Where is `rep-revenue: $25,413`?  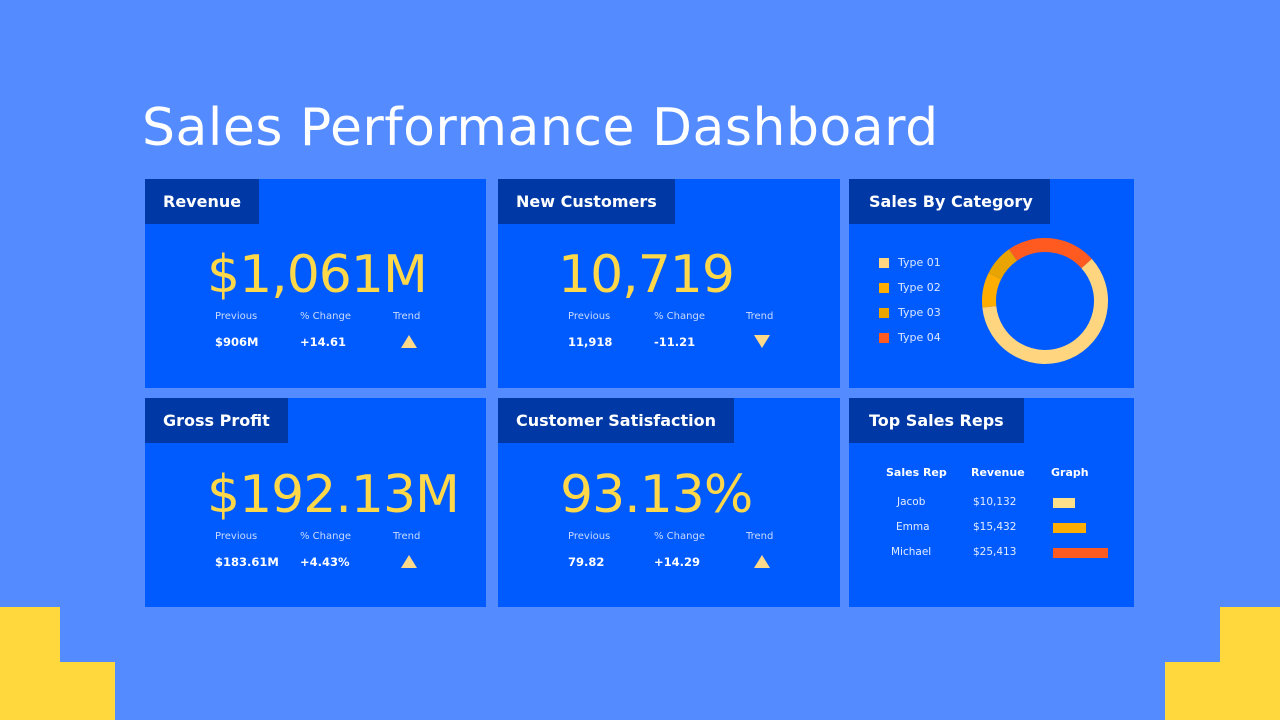
rep-revenue: $25,413 is located at coordinates (995, 552).